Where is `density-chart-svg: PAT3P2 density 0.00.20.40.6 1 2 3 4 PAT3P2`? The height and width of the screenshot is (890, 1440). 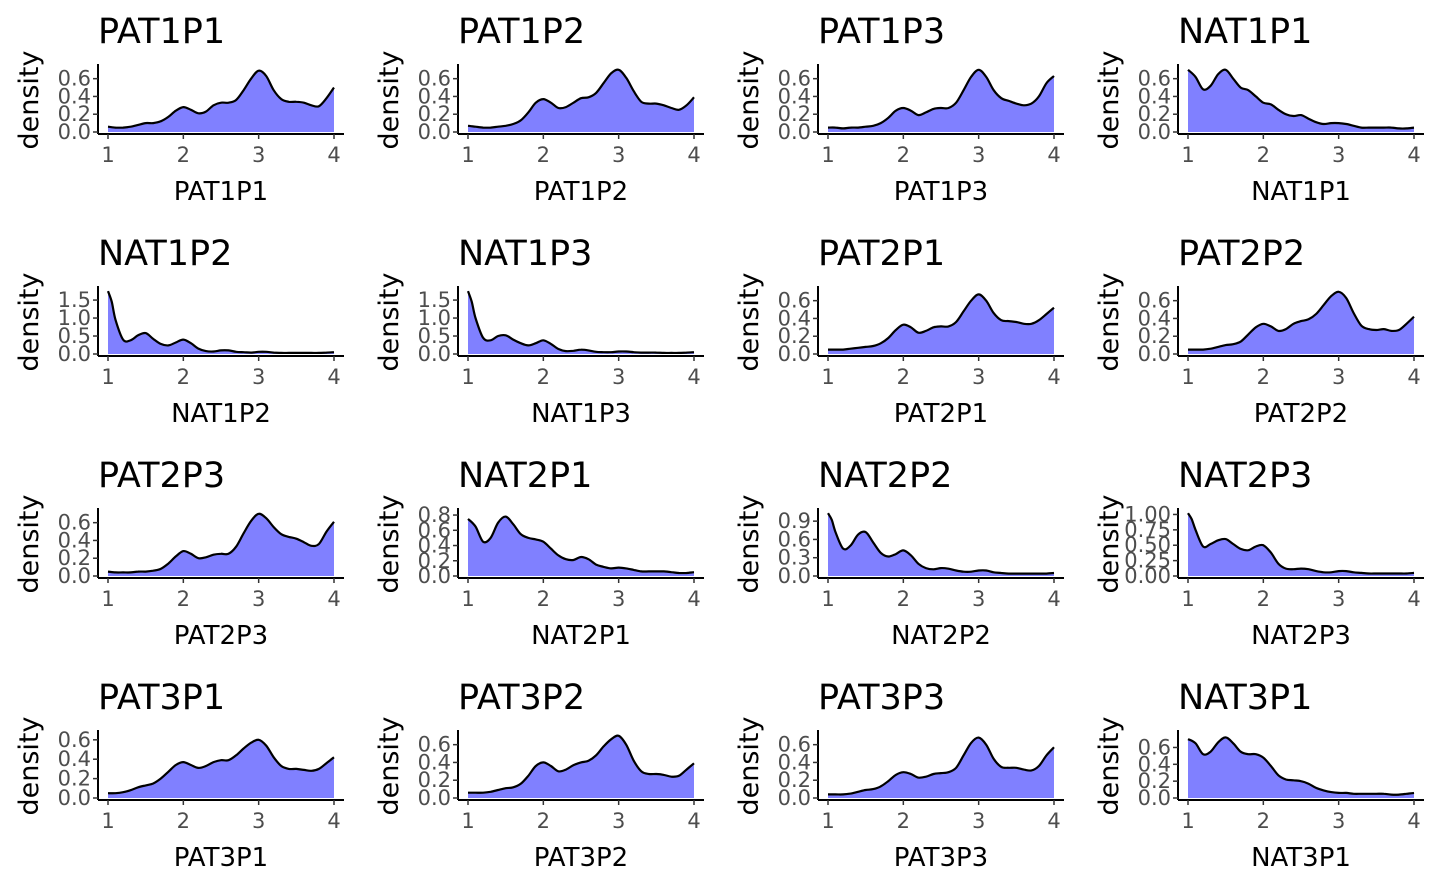
density-chart-svg: PAT3P2 density 0.00.20.40.6 1 2 3 4 PAT3P2 is located at coordinates (539, 775).